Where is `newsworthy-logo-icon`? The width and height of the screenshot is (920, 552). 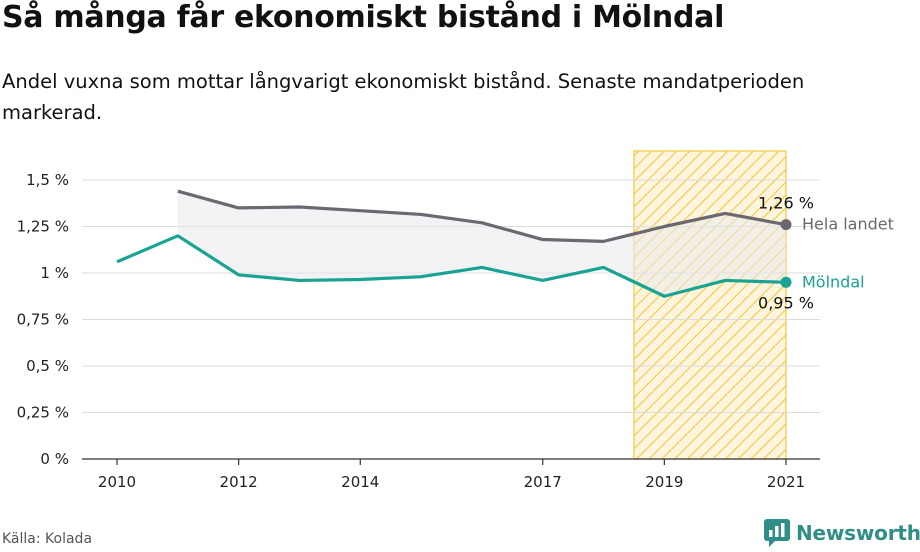
newsworthy-logo-icon is located at coordinates (777, 533).